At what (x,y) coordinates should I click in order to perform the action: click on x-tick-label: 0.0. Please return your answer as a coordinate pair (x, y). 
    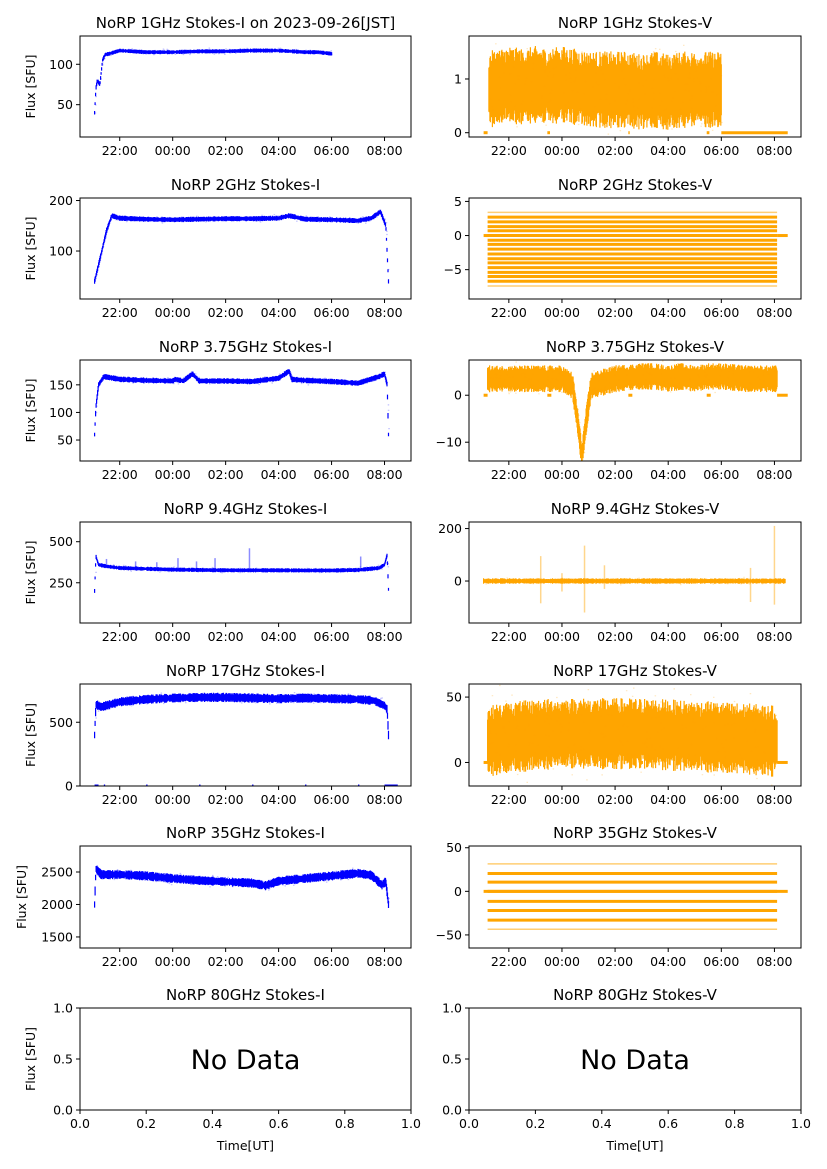
    Looking at the image, I should click on (469, 1123).